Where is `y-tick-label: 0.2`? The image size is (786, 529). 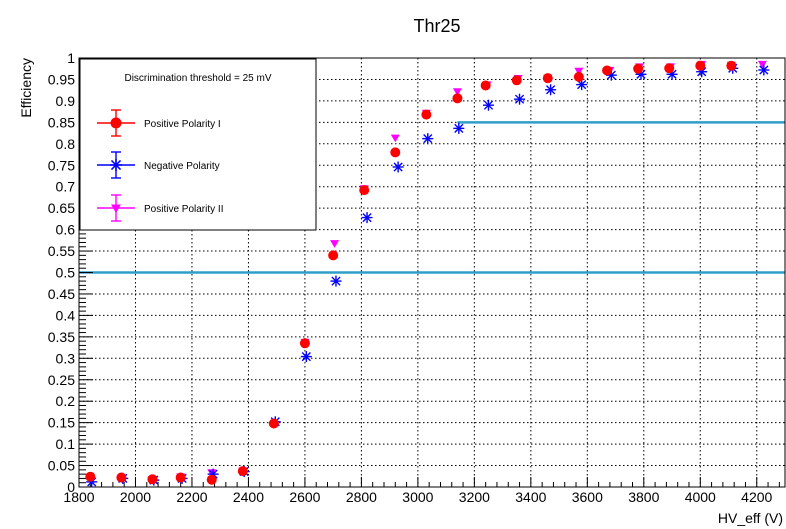 y-tick-label: 0.2 is located at coordinates (66, 401).